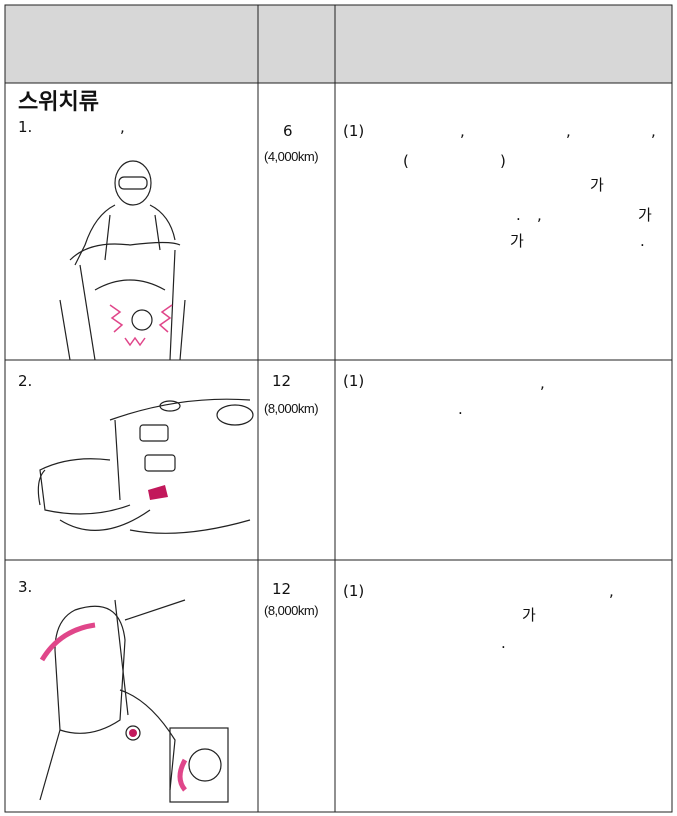 The image size is (677, 816). I want to click on text-fragment: (, so click(406, 161).